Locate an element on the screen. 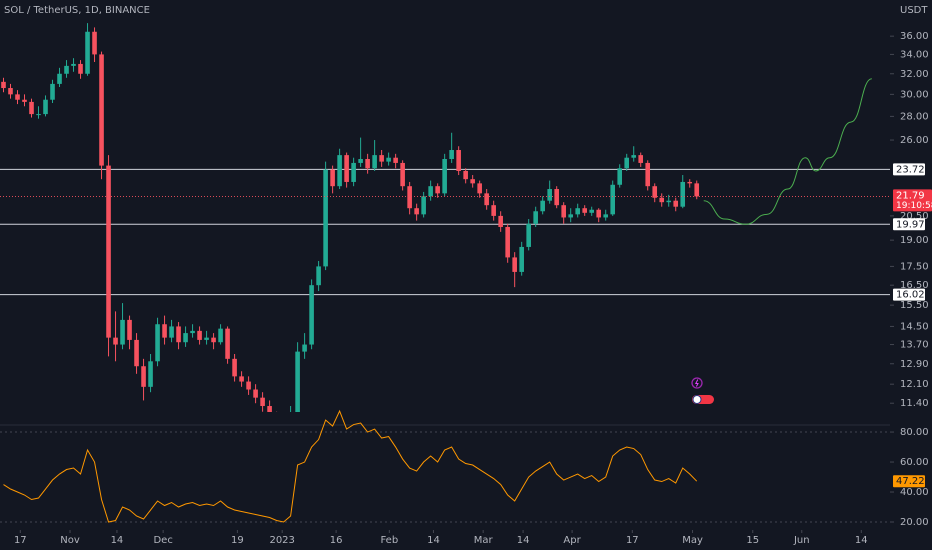 This screenshot has height=550, width=932. chart-title: SOL / TetherUS, 1D, BINANCE is located at coordinates (77, 10).